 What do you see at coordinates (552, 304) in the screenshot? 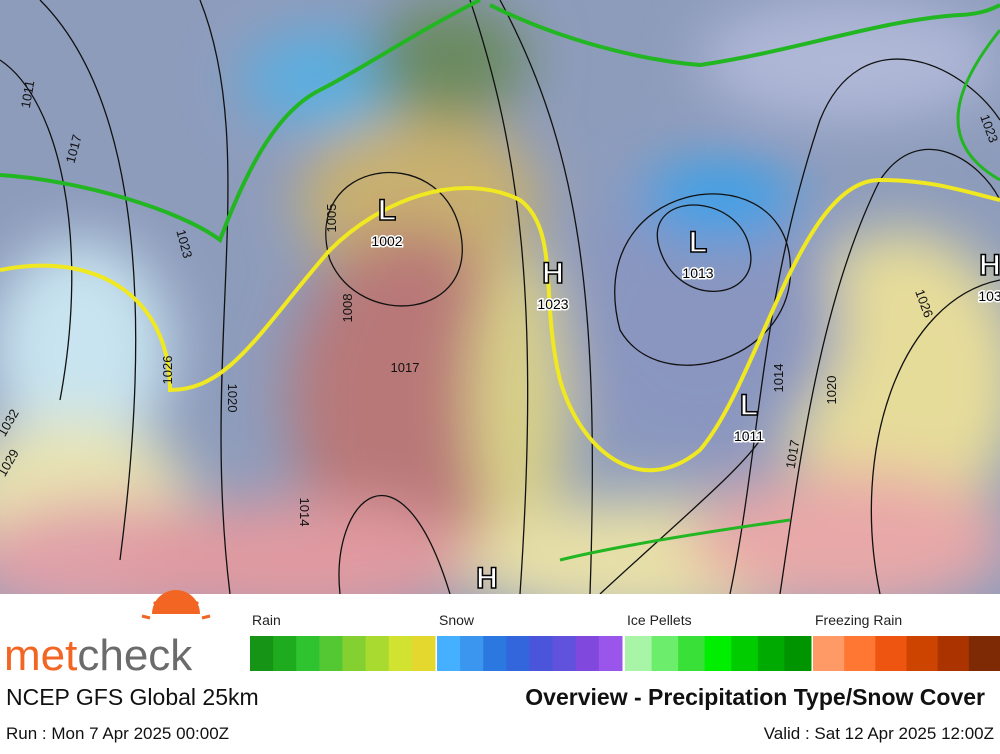
I see `pressure-value: 1023` at bounding box center [552, 304].